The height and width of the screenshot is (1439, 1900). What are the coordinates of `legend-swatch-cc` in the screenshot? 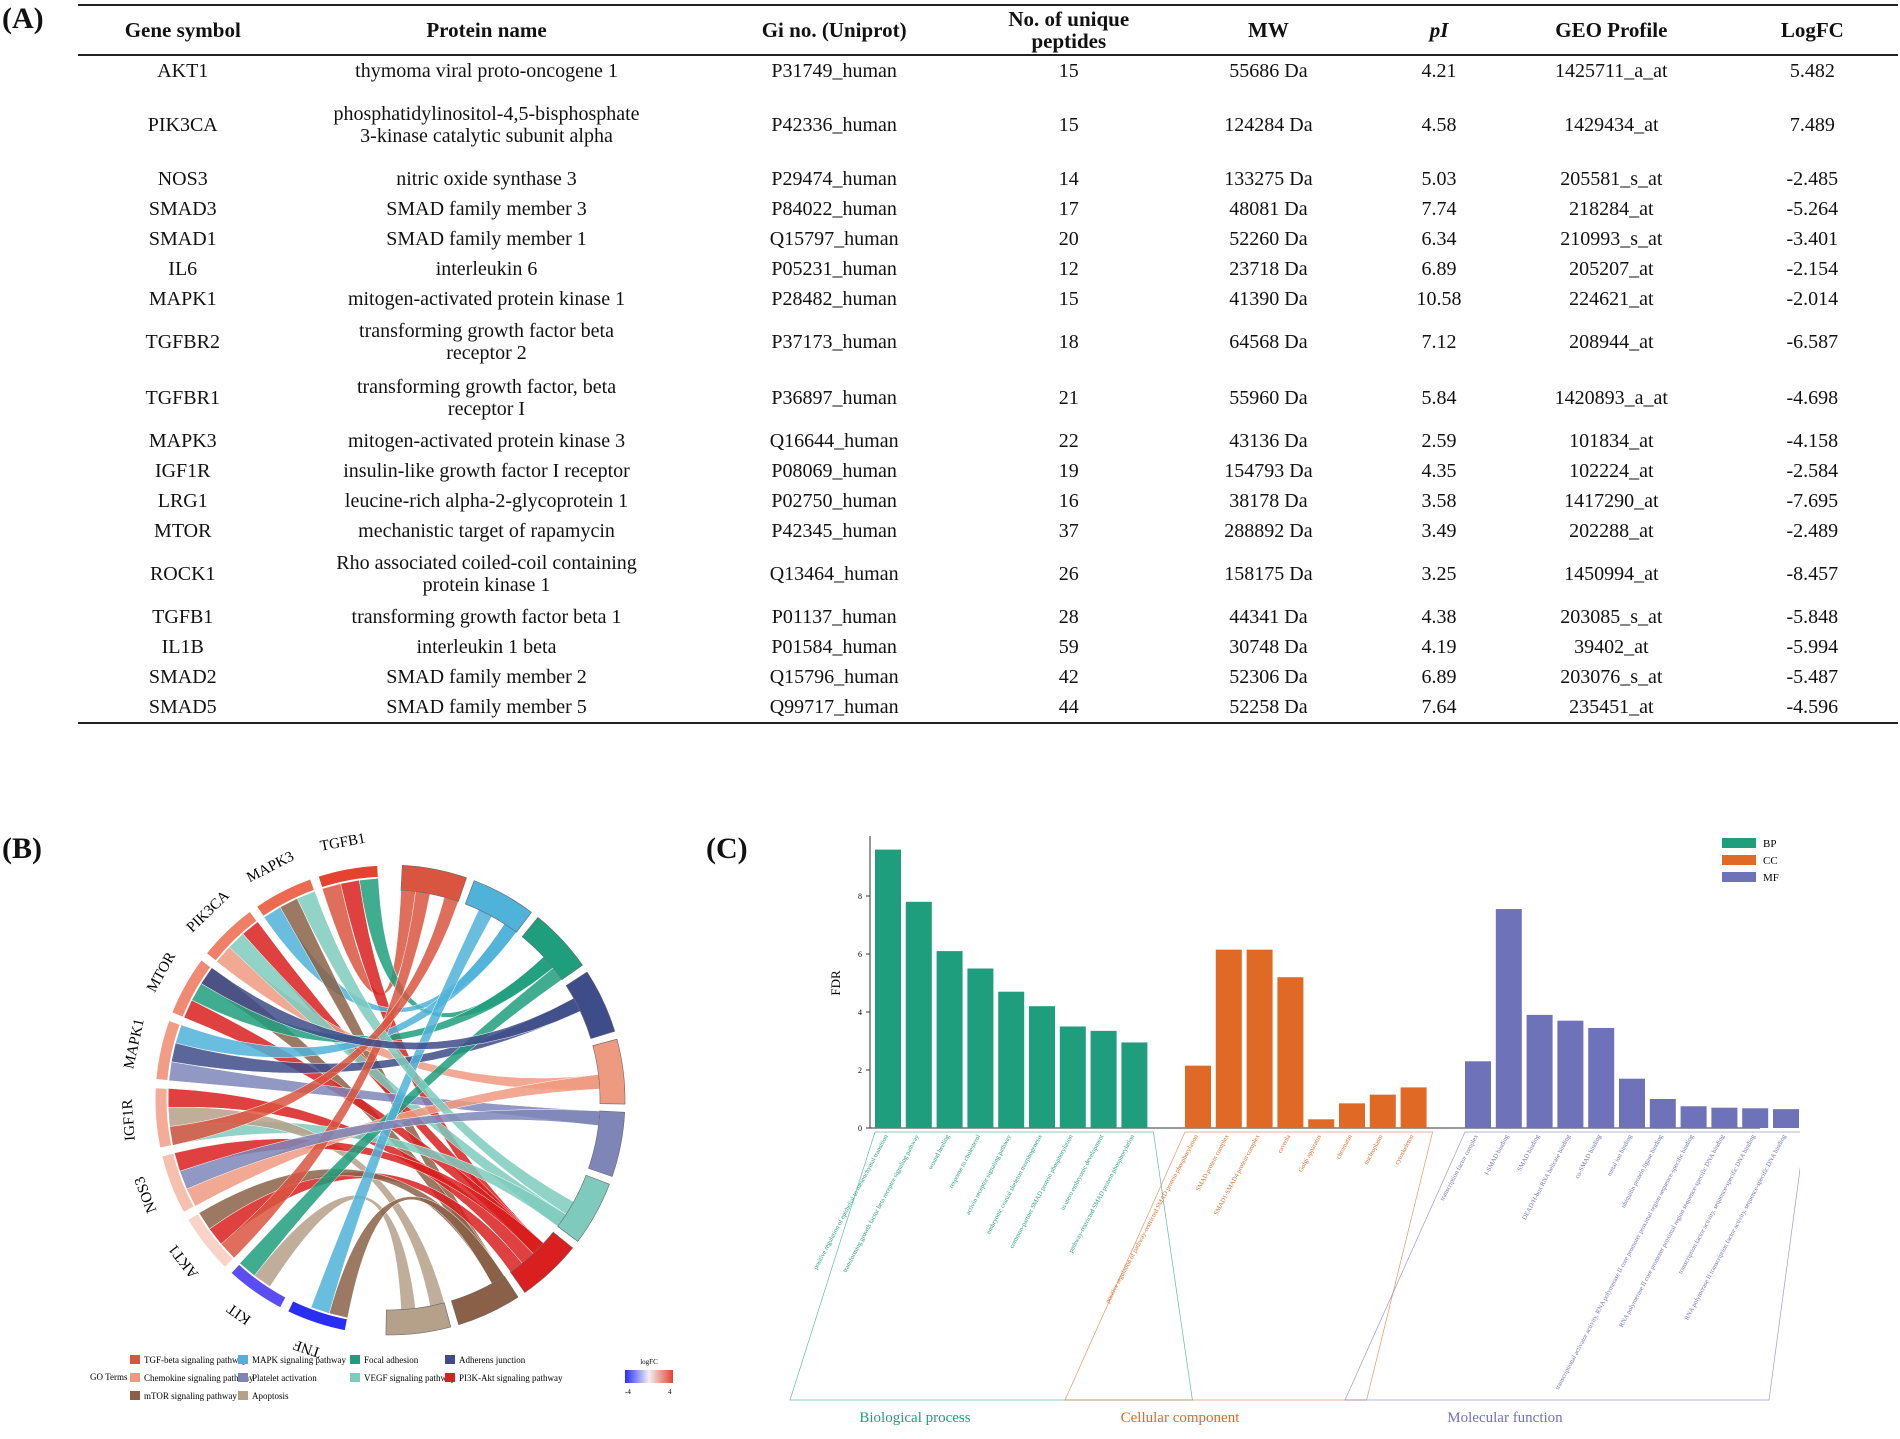 It's located at (1739, 860).